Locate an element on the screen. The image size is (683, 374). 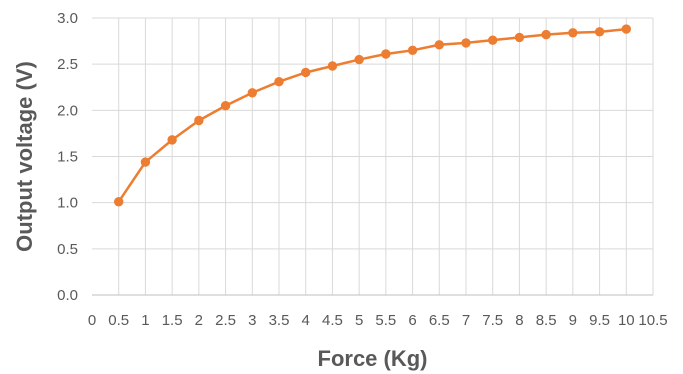
x-tick-label: 1.5 is located at coordinates (172, 320).